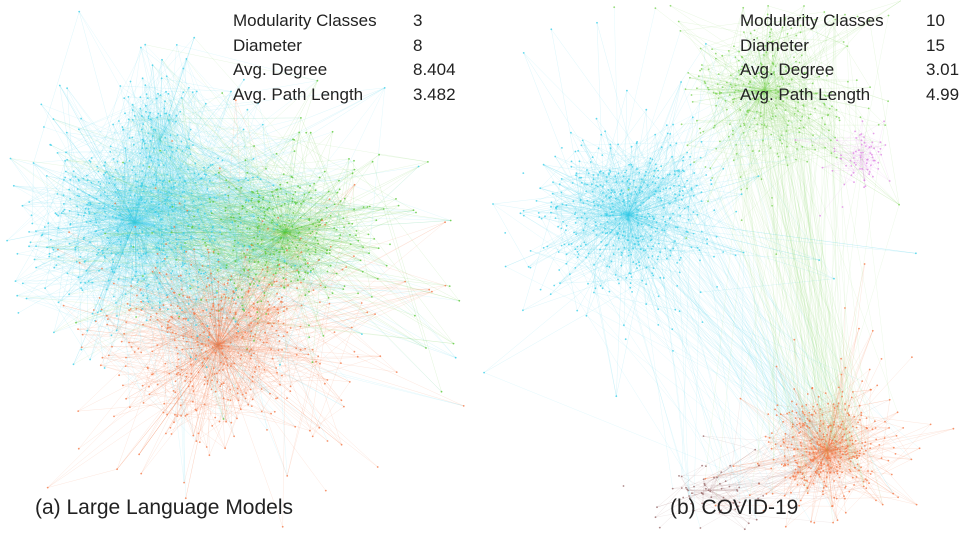 This screenshot has height=540, width=960. What do you see at coordinates (434, 94) in the screenshot?
I see `stat-value: 3.482` at bounding box center [434, 94].